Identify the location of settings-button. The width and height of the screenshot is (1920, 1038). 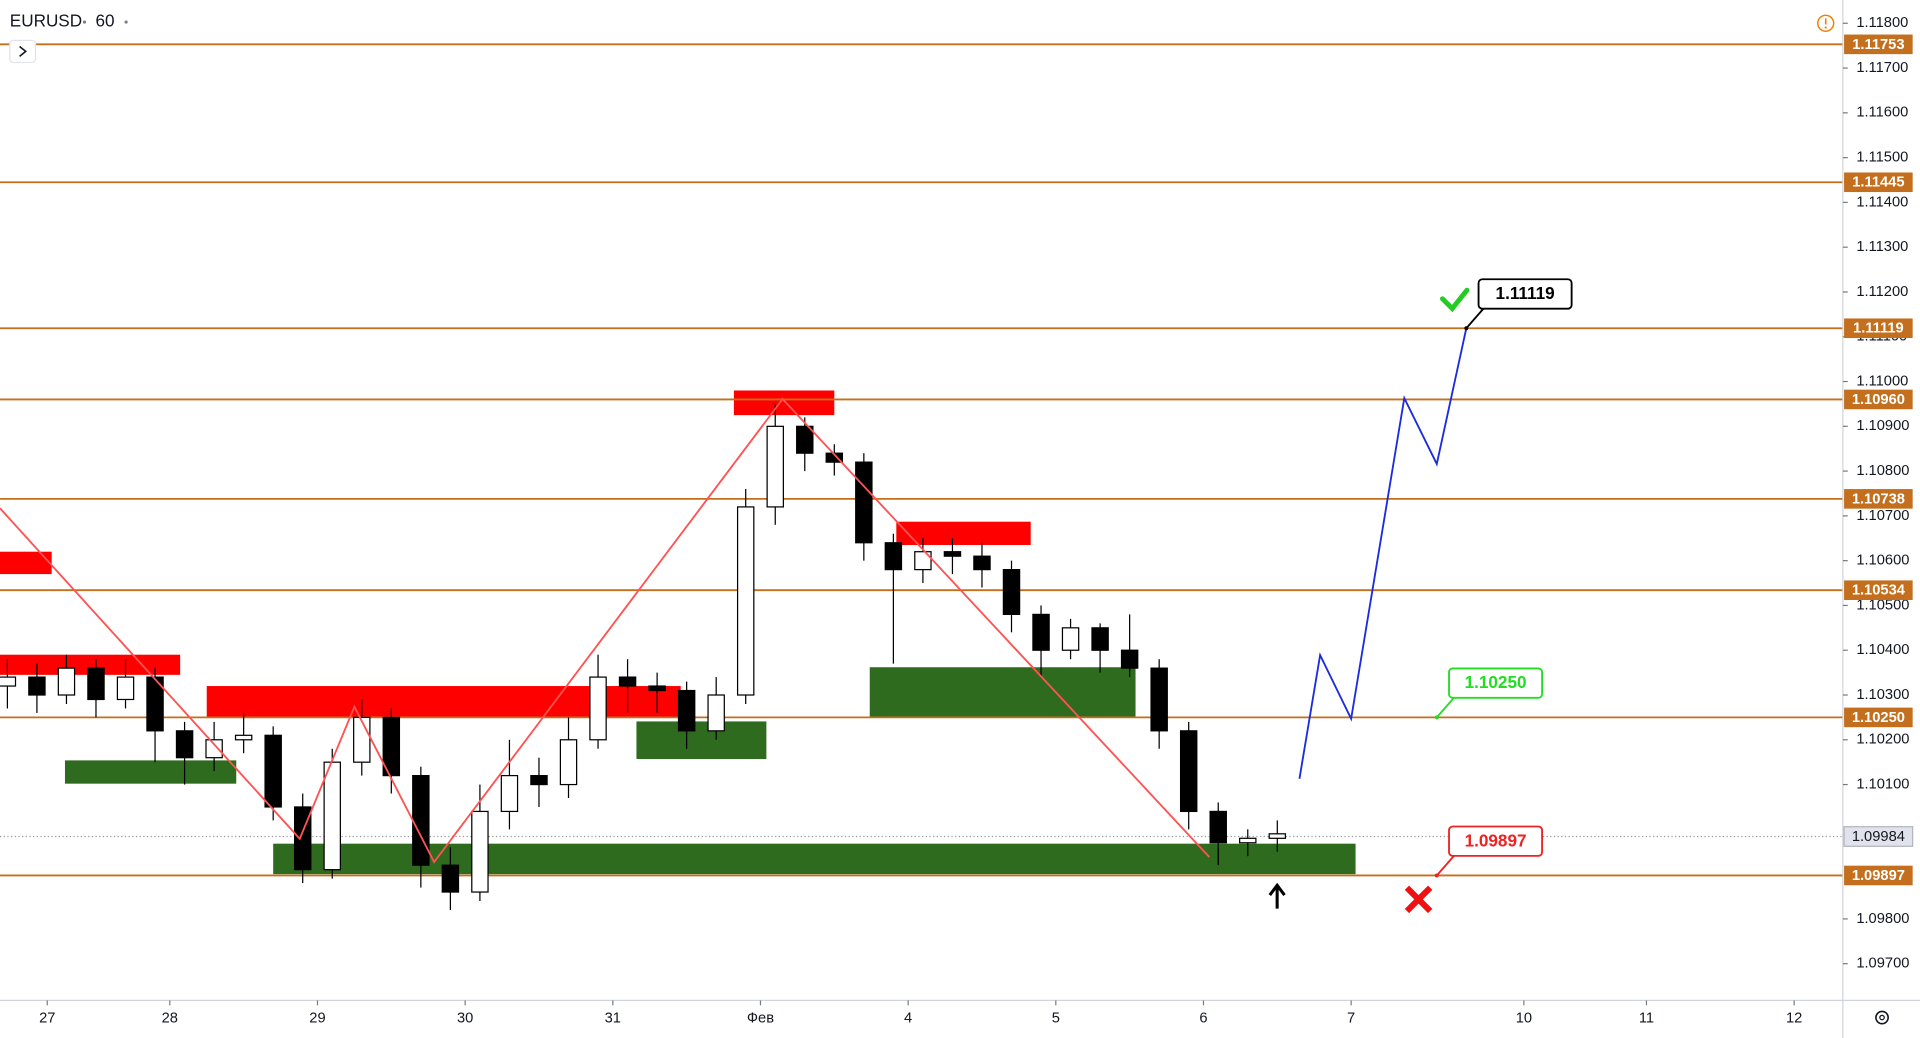
(1882, 1017).